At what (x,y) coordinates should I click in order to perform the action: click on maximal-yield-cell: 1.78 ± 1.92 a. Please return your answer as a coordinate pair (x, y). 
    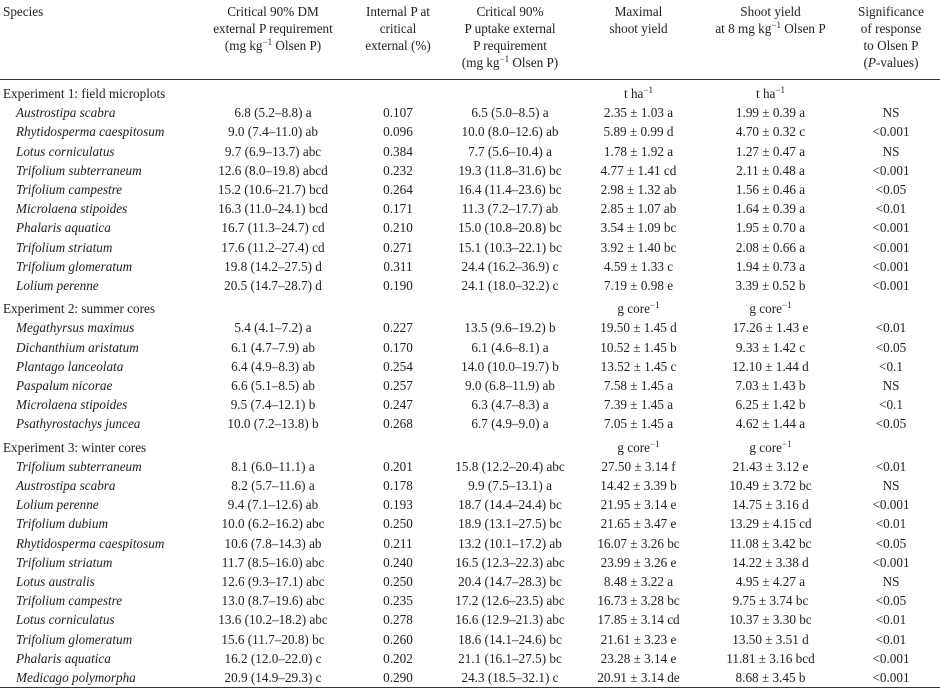
    Looking at the image, I should click on (638, 151).